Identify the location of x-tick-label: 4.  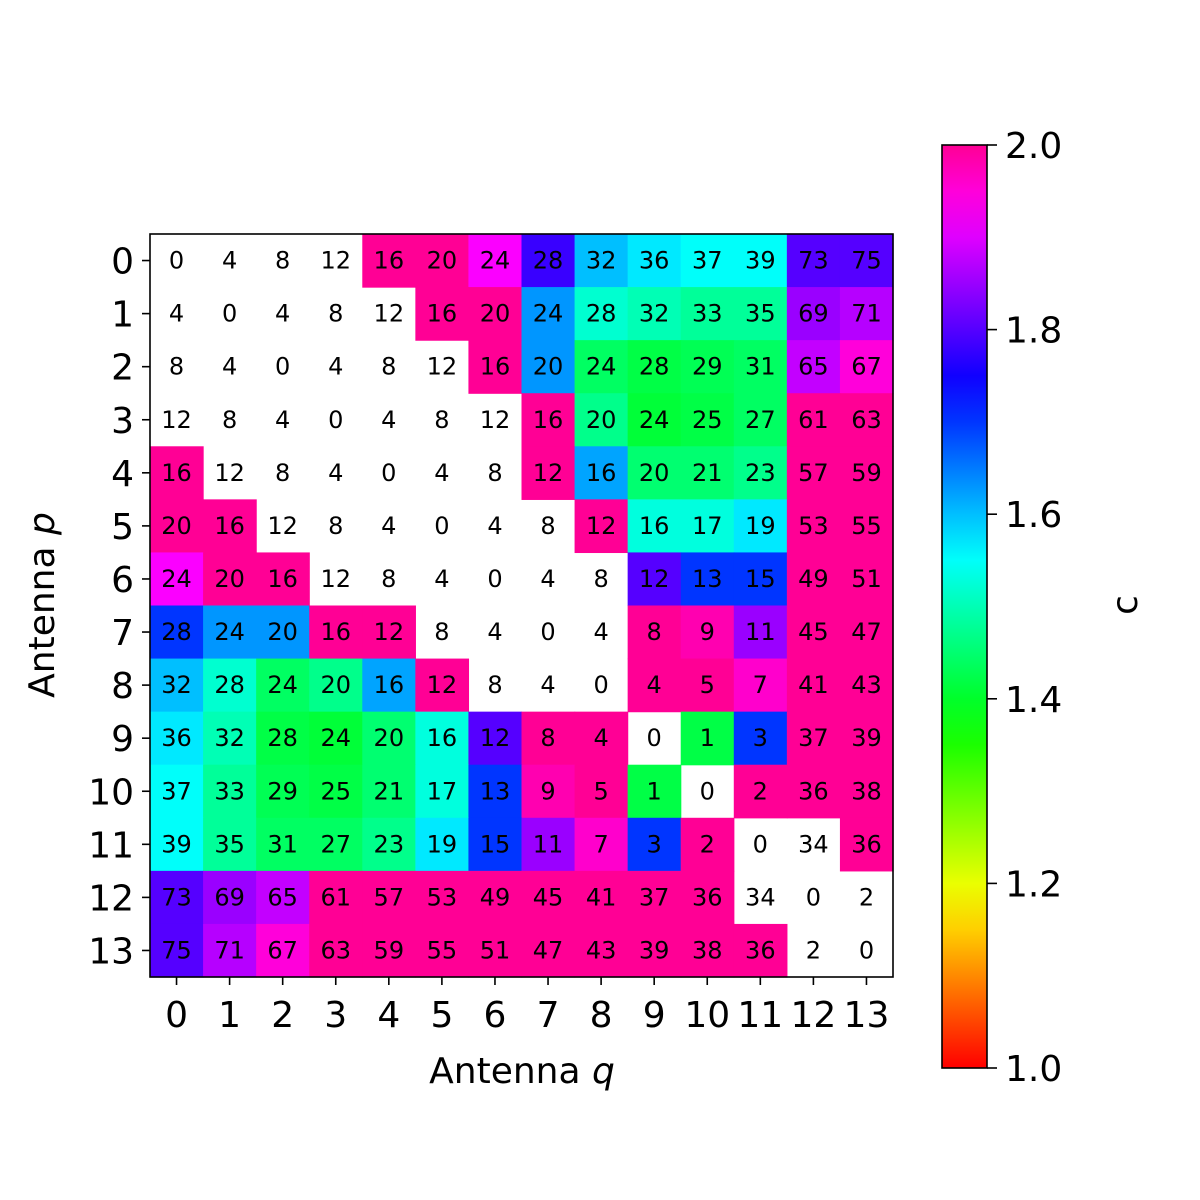
(388, 1015).